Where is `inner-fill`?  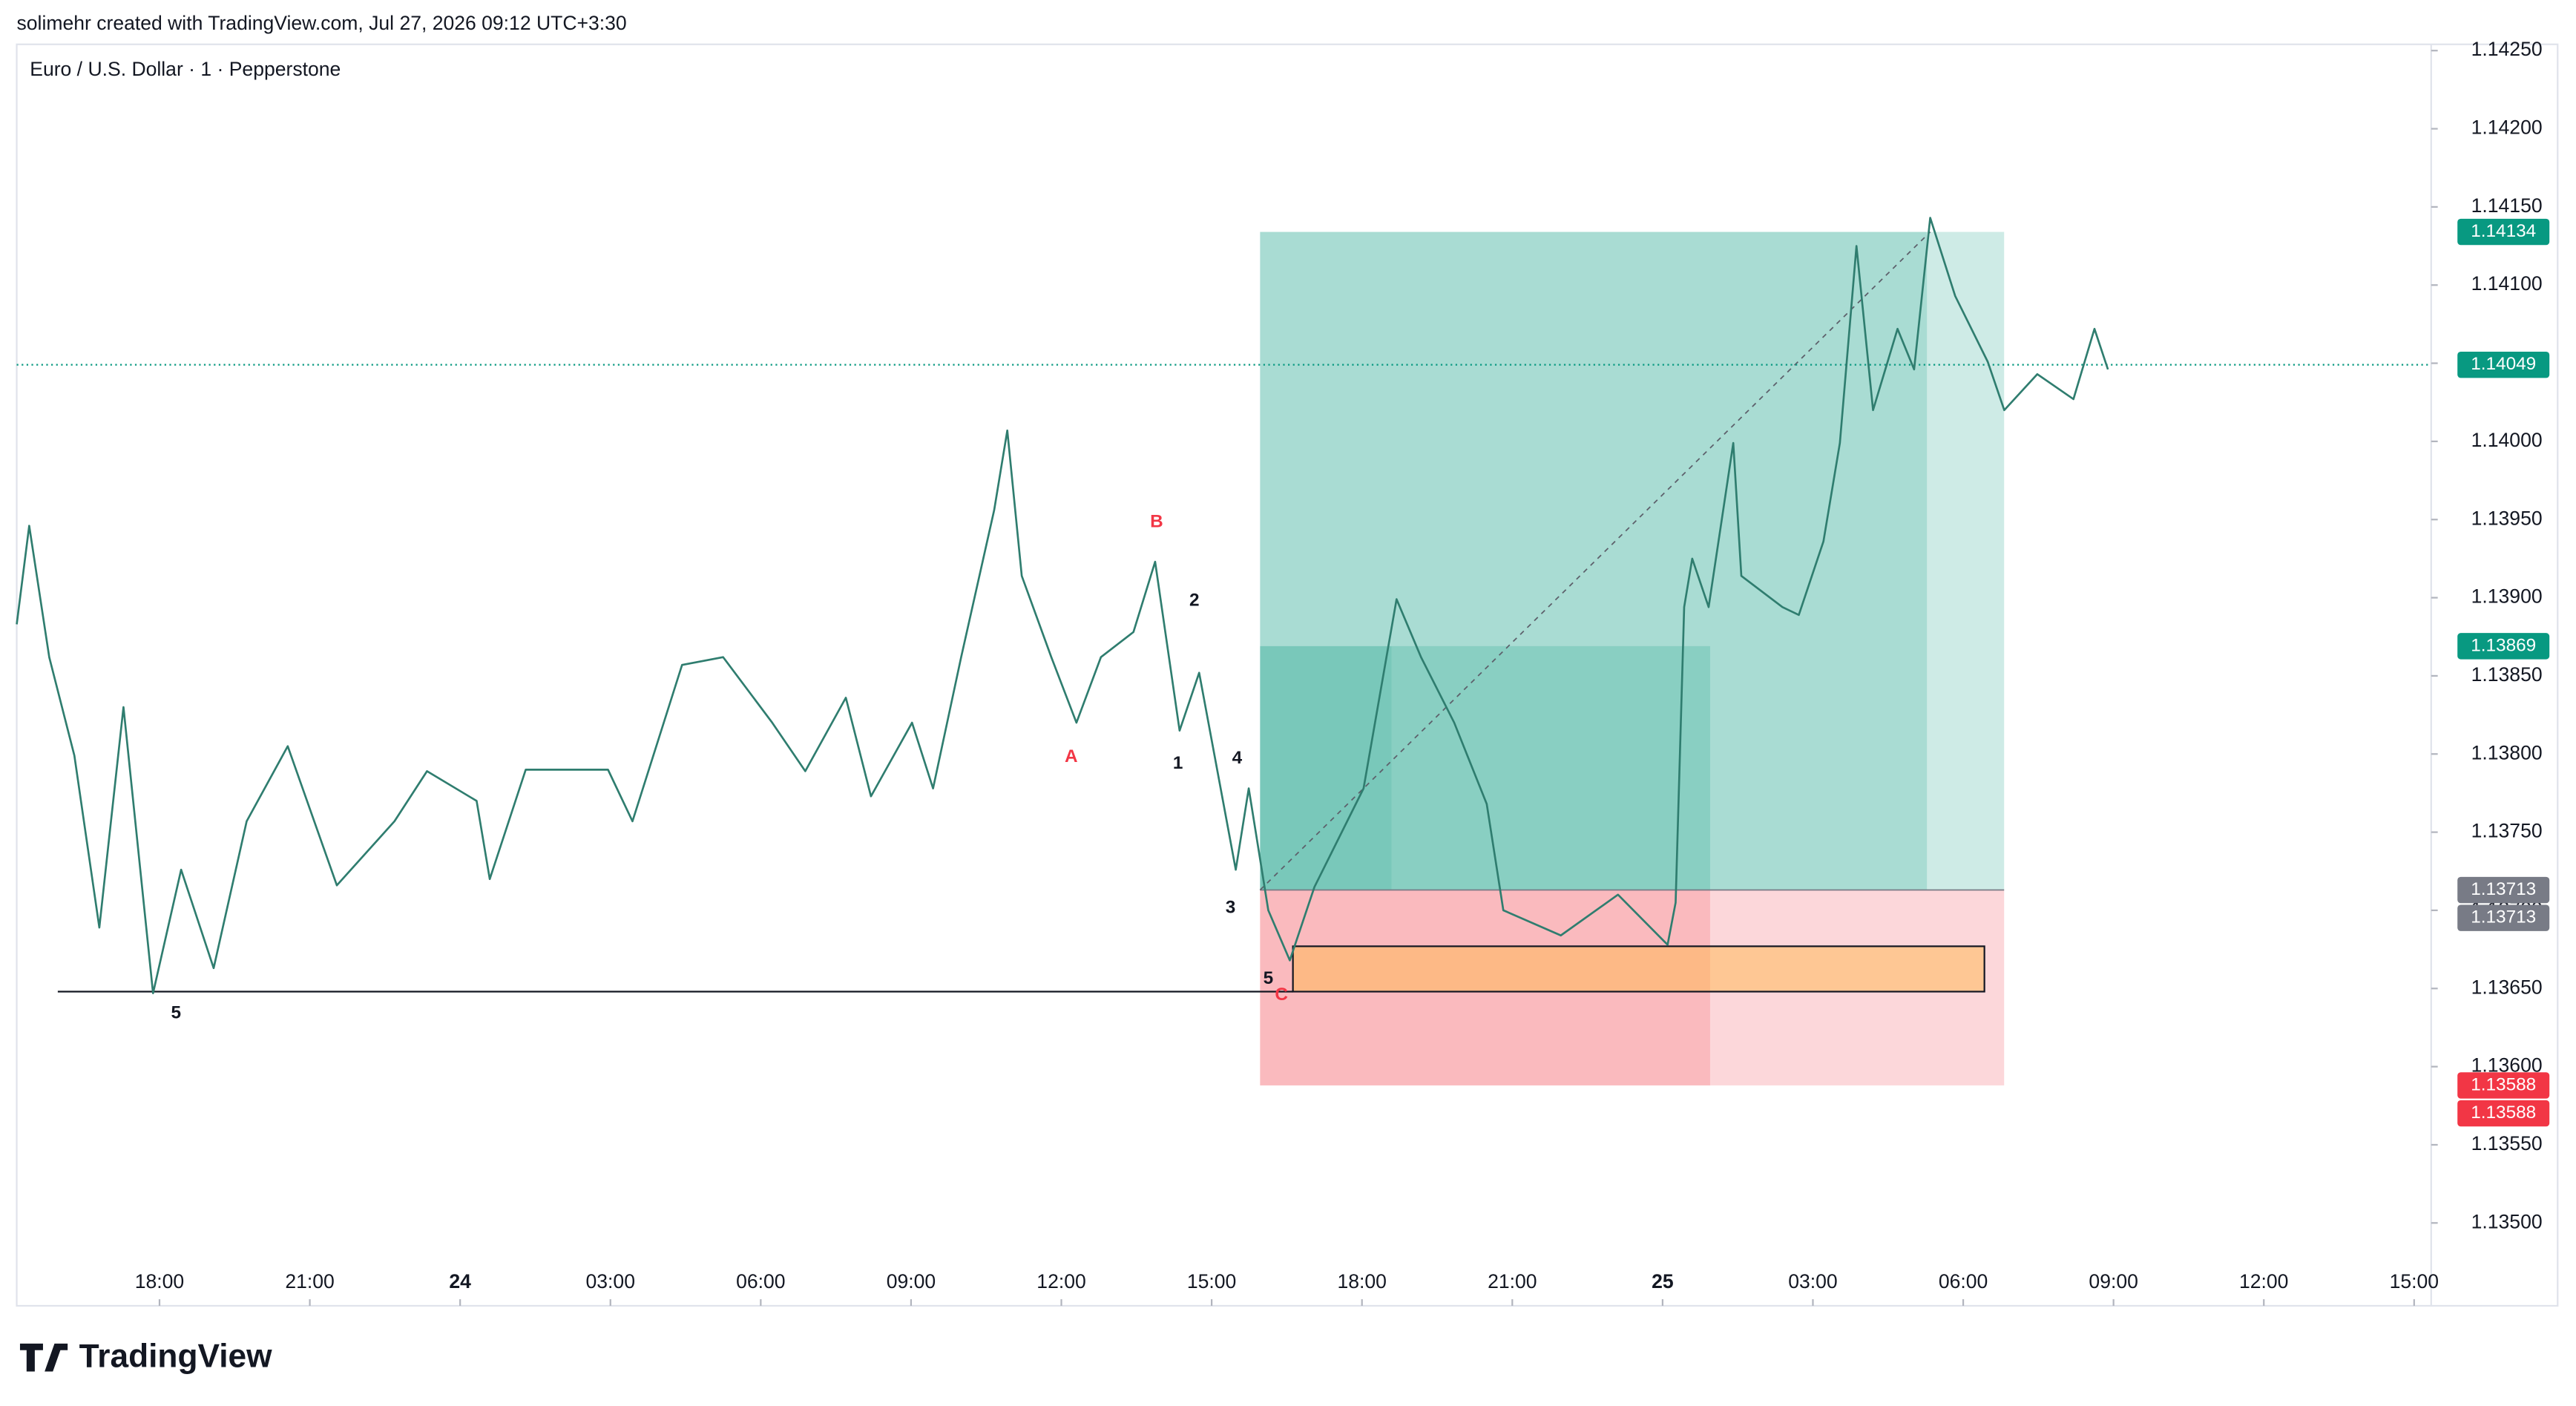
inner-fill is located at coordinates (1326, 767).